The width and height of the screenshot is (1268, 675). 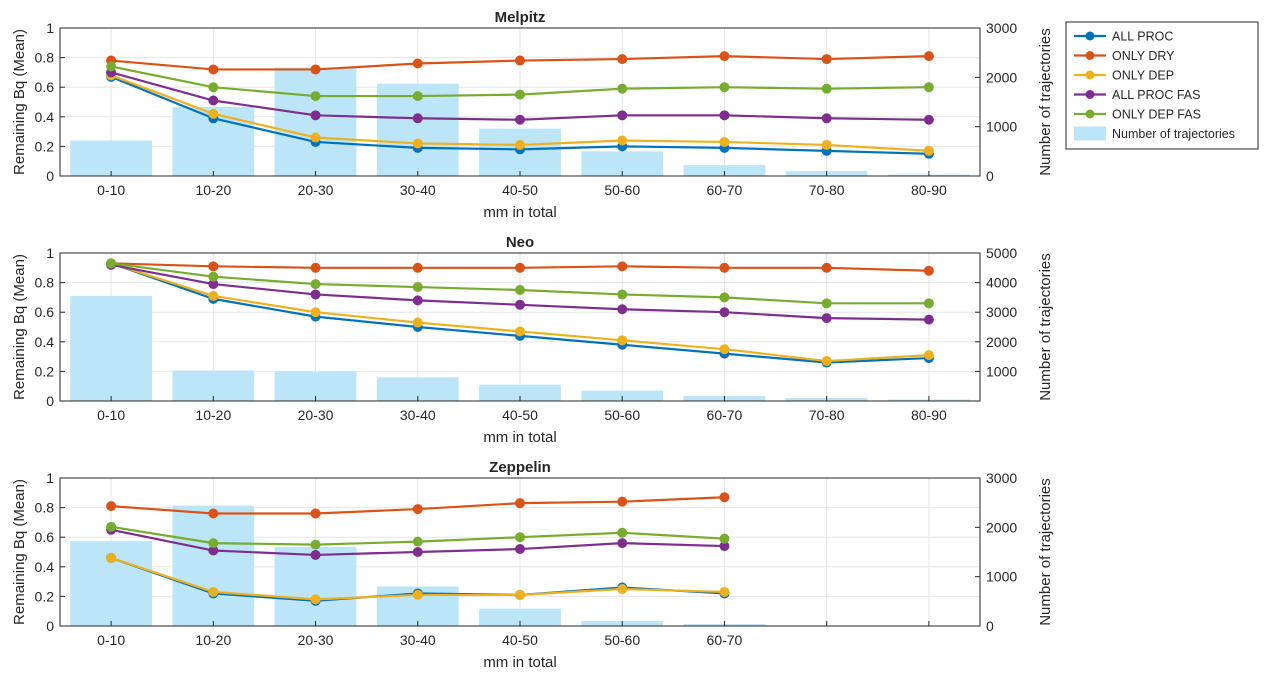 I want to click on series-all-proc-fas, so click(x=520, y=292).